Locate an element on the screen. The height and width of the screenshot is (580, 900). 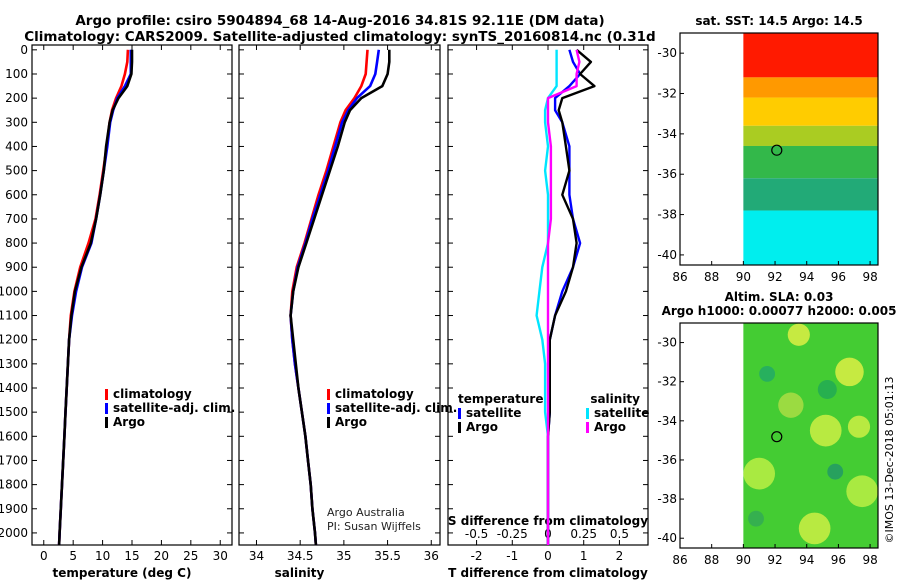
x-tick-label: 34 is located at coordinates (256, 556).